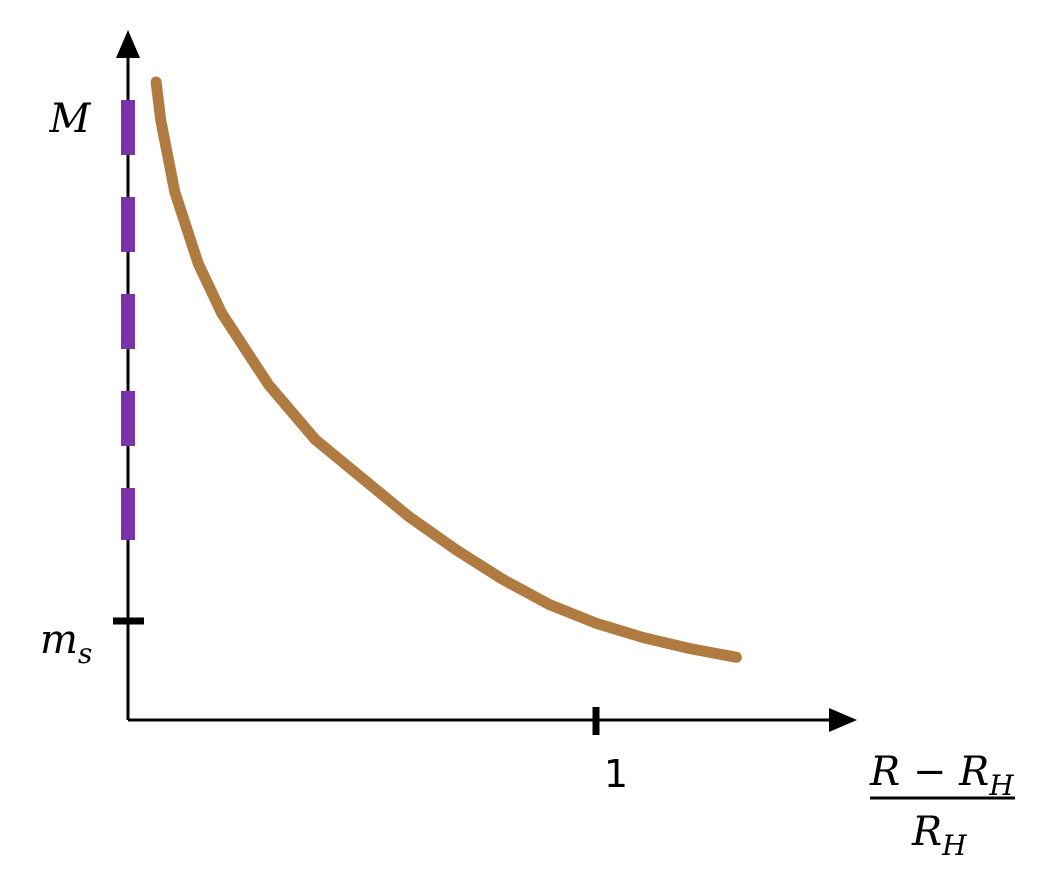 This screenshot has height=875, width=1054. I want to click on y-axis-arrowhead, so click(128, 44).